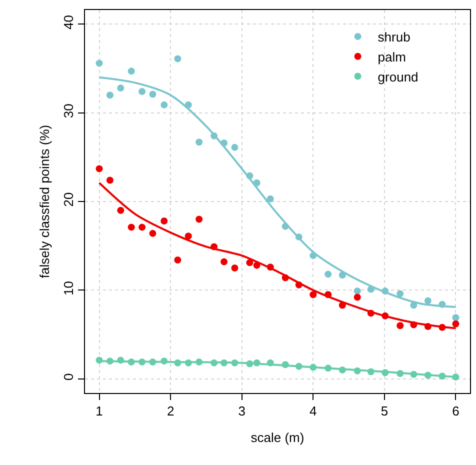 The width and height of the screenshot is (476, 465). What do you see at coordinates (394, 37) in the screenshot?
I see `legend-label: shrub` at bounding box center [394, 37].